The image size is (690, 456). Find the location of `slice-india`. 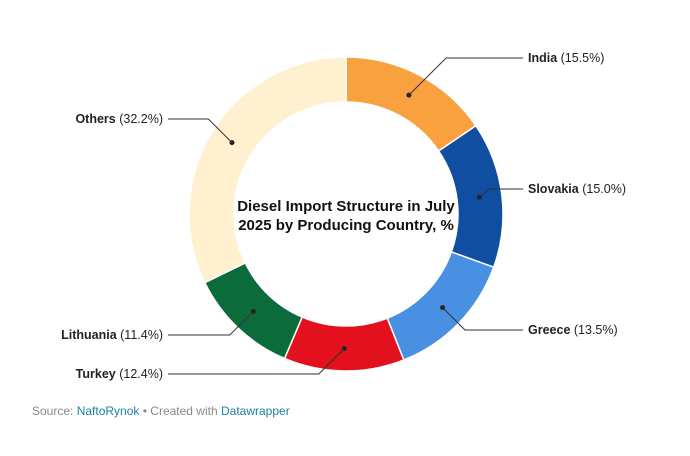

slice-india is located at coordinates (411, 104).